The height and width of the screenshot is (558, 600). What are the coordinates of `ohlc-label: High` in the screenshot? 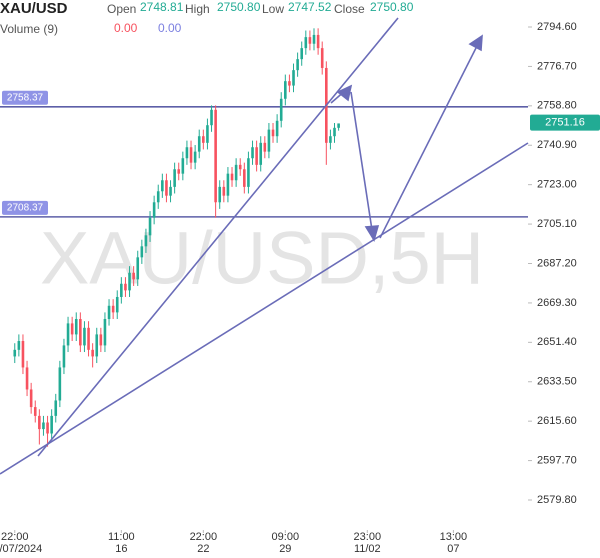 It's located at (197, 9).